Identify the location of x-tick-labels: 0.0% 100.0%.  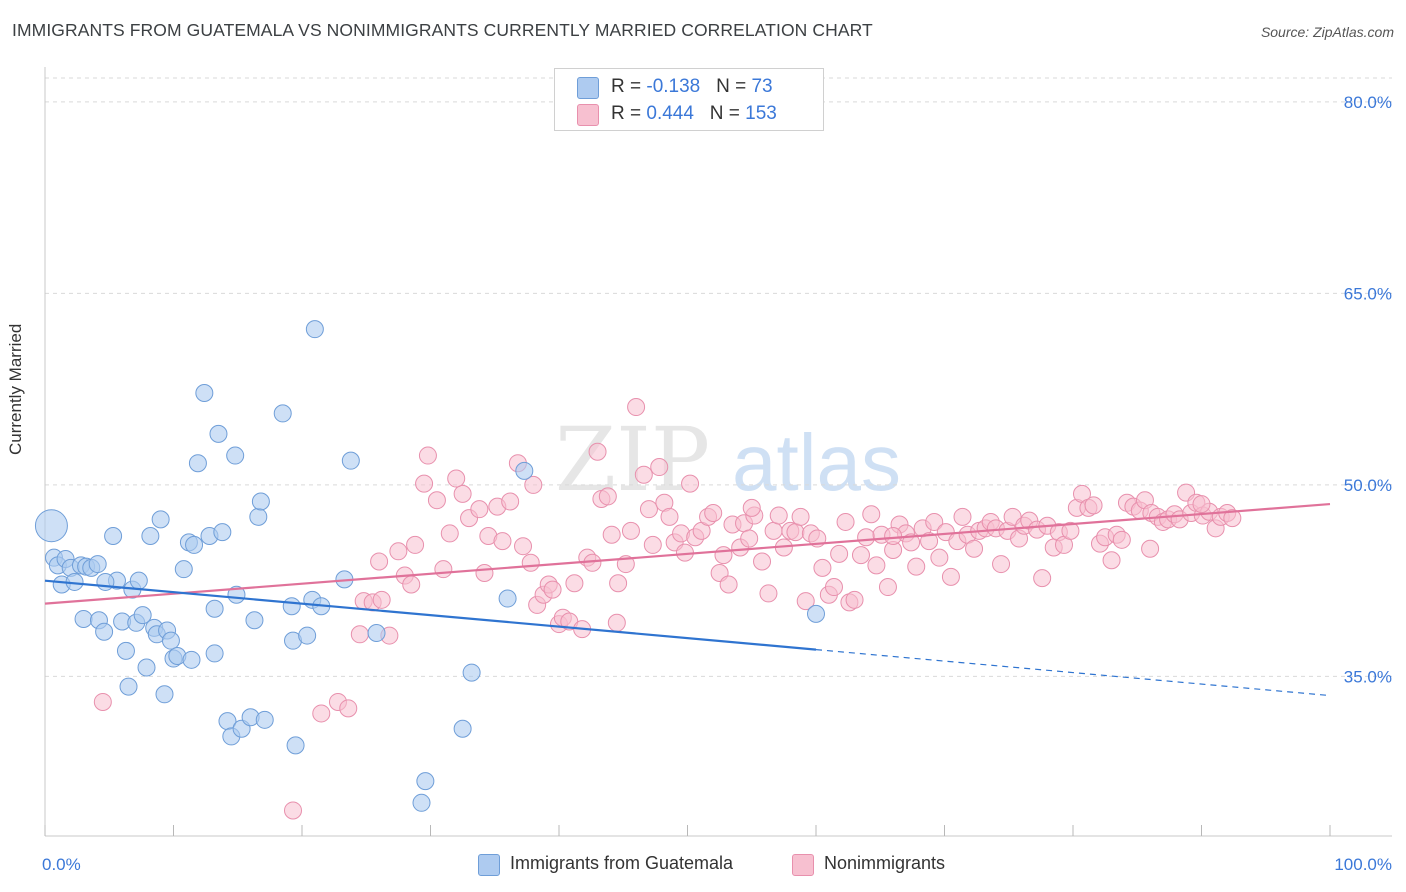
(717, 864).